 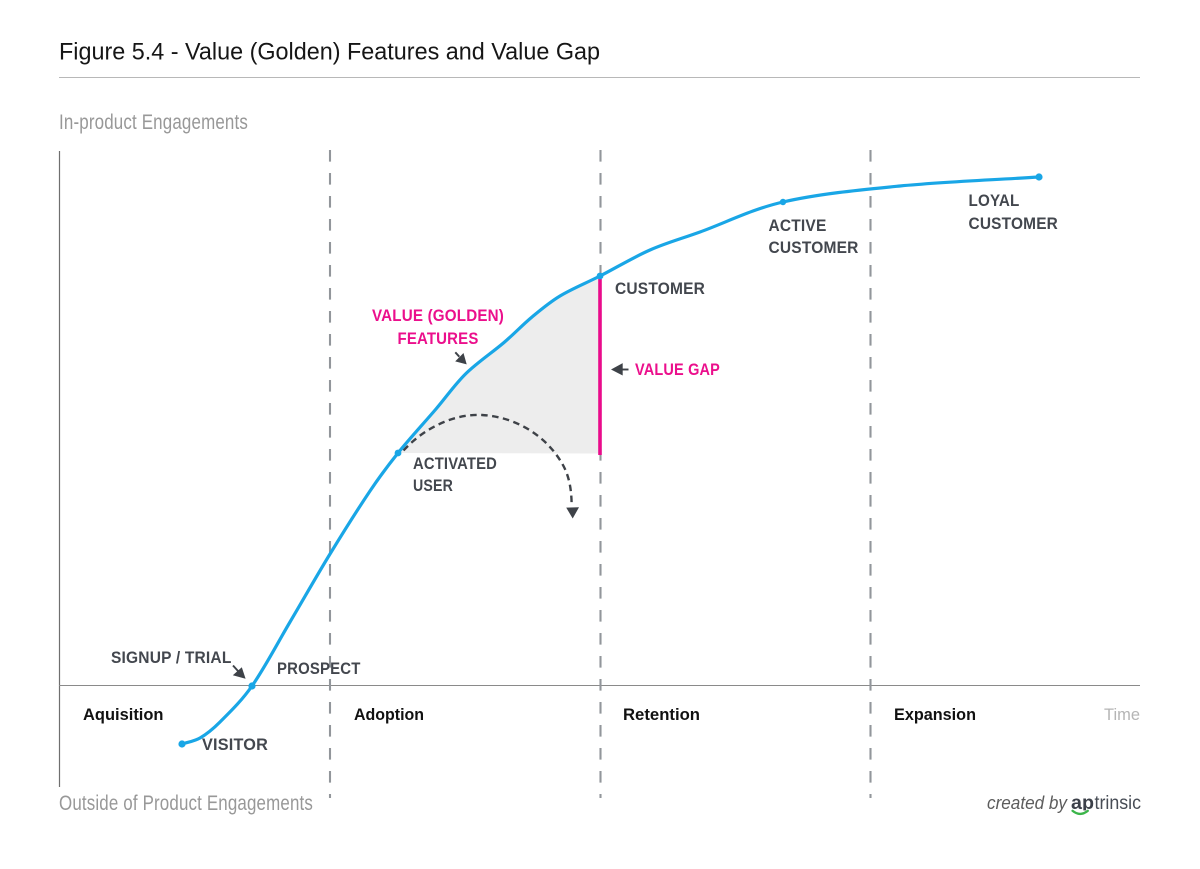 What do you see at coordinates (1027, 803) in the screenshot?
I see `svg-text: created by` at bounding box center [1027, 803].